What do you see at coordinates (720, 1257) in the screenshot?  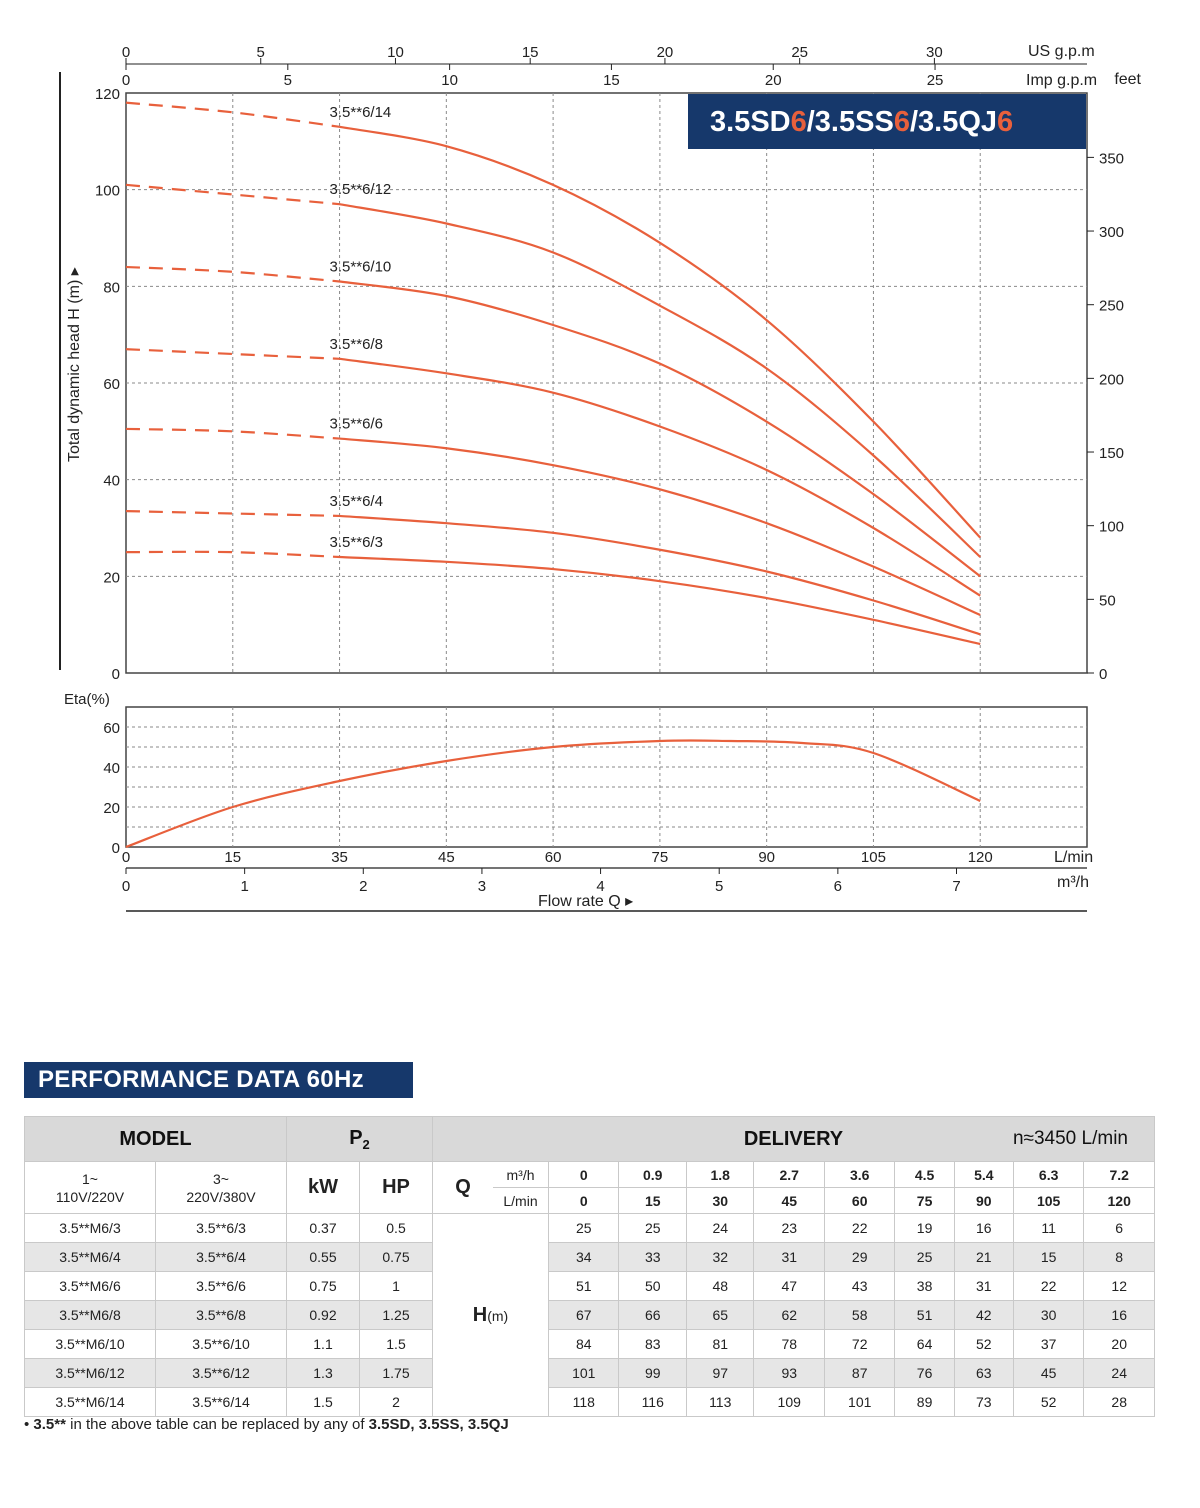 I see `head-value: 32` at bounding box center [720, 1257].